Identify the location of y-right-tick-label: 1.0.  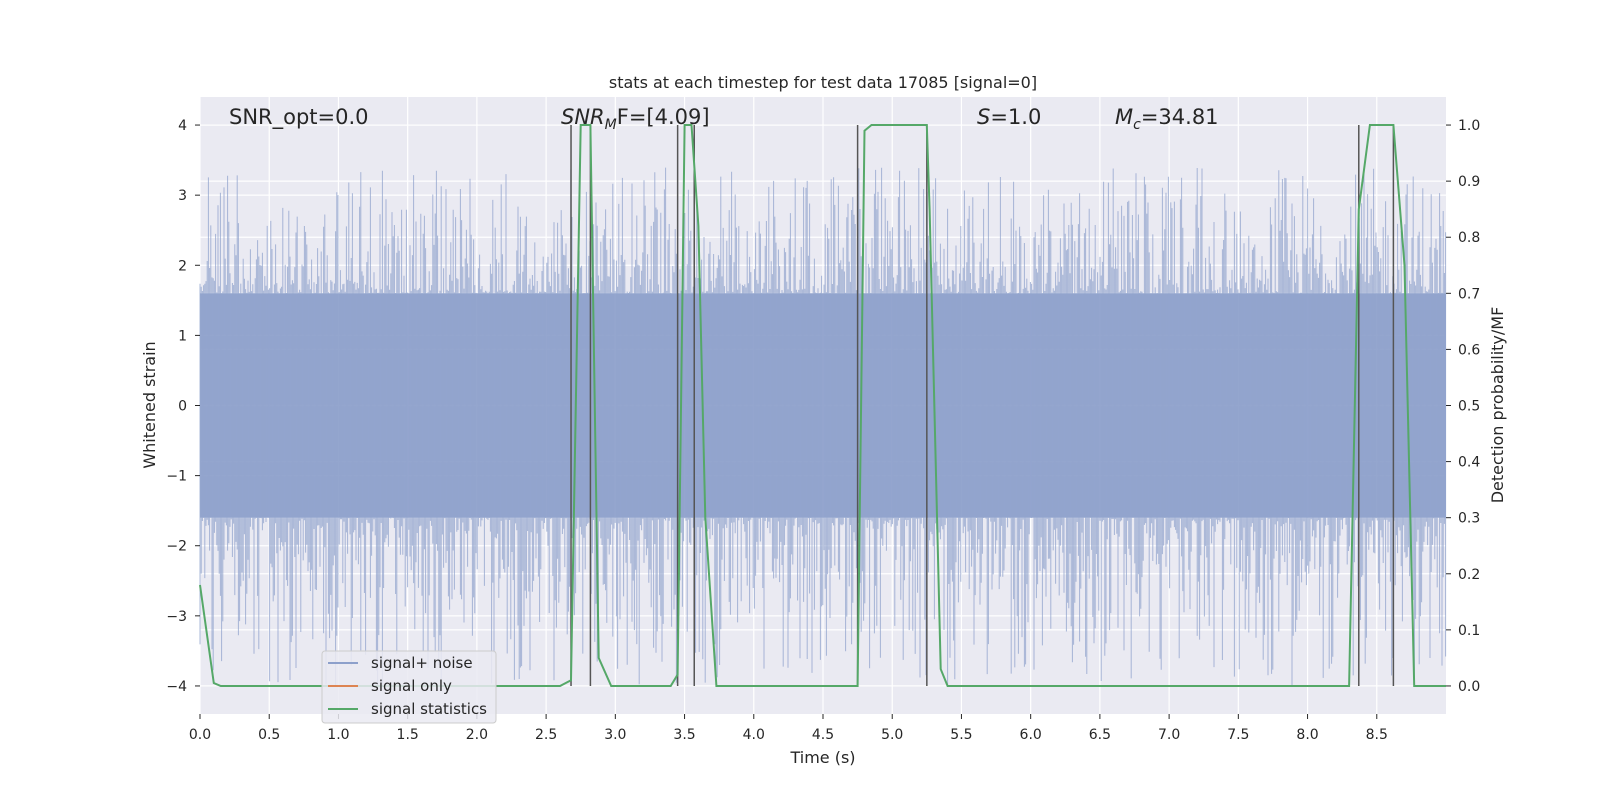
(1469, 126).